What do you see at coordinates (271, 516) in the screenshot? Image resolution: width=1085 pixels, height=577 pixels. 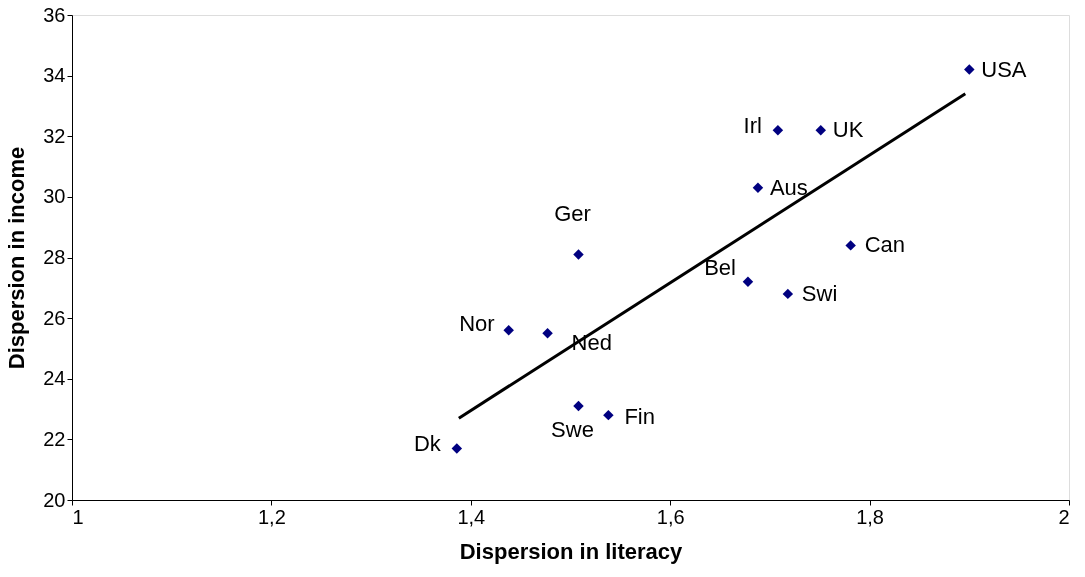 I see `x-tick-label: 1,2` at bounding box center [271, 516].